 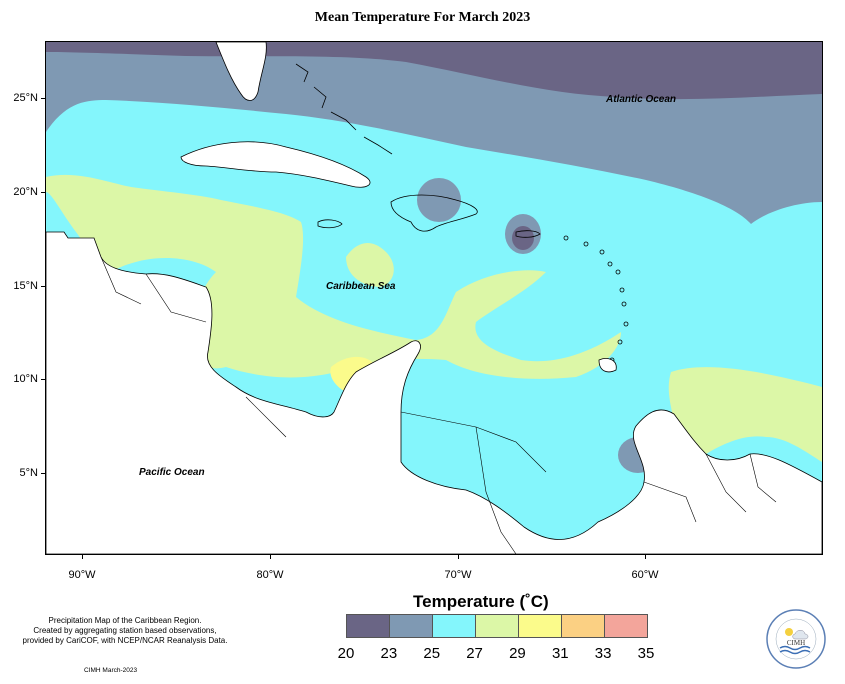 What do you see at coordinates (111, 670) in the screenshot?
I see `footer-credit: CIMH March-2023` at bounding box center [111, 670].